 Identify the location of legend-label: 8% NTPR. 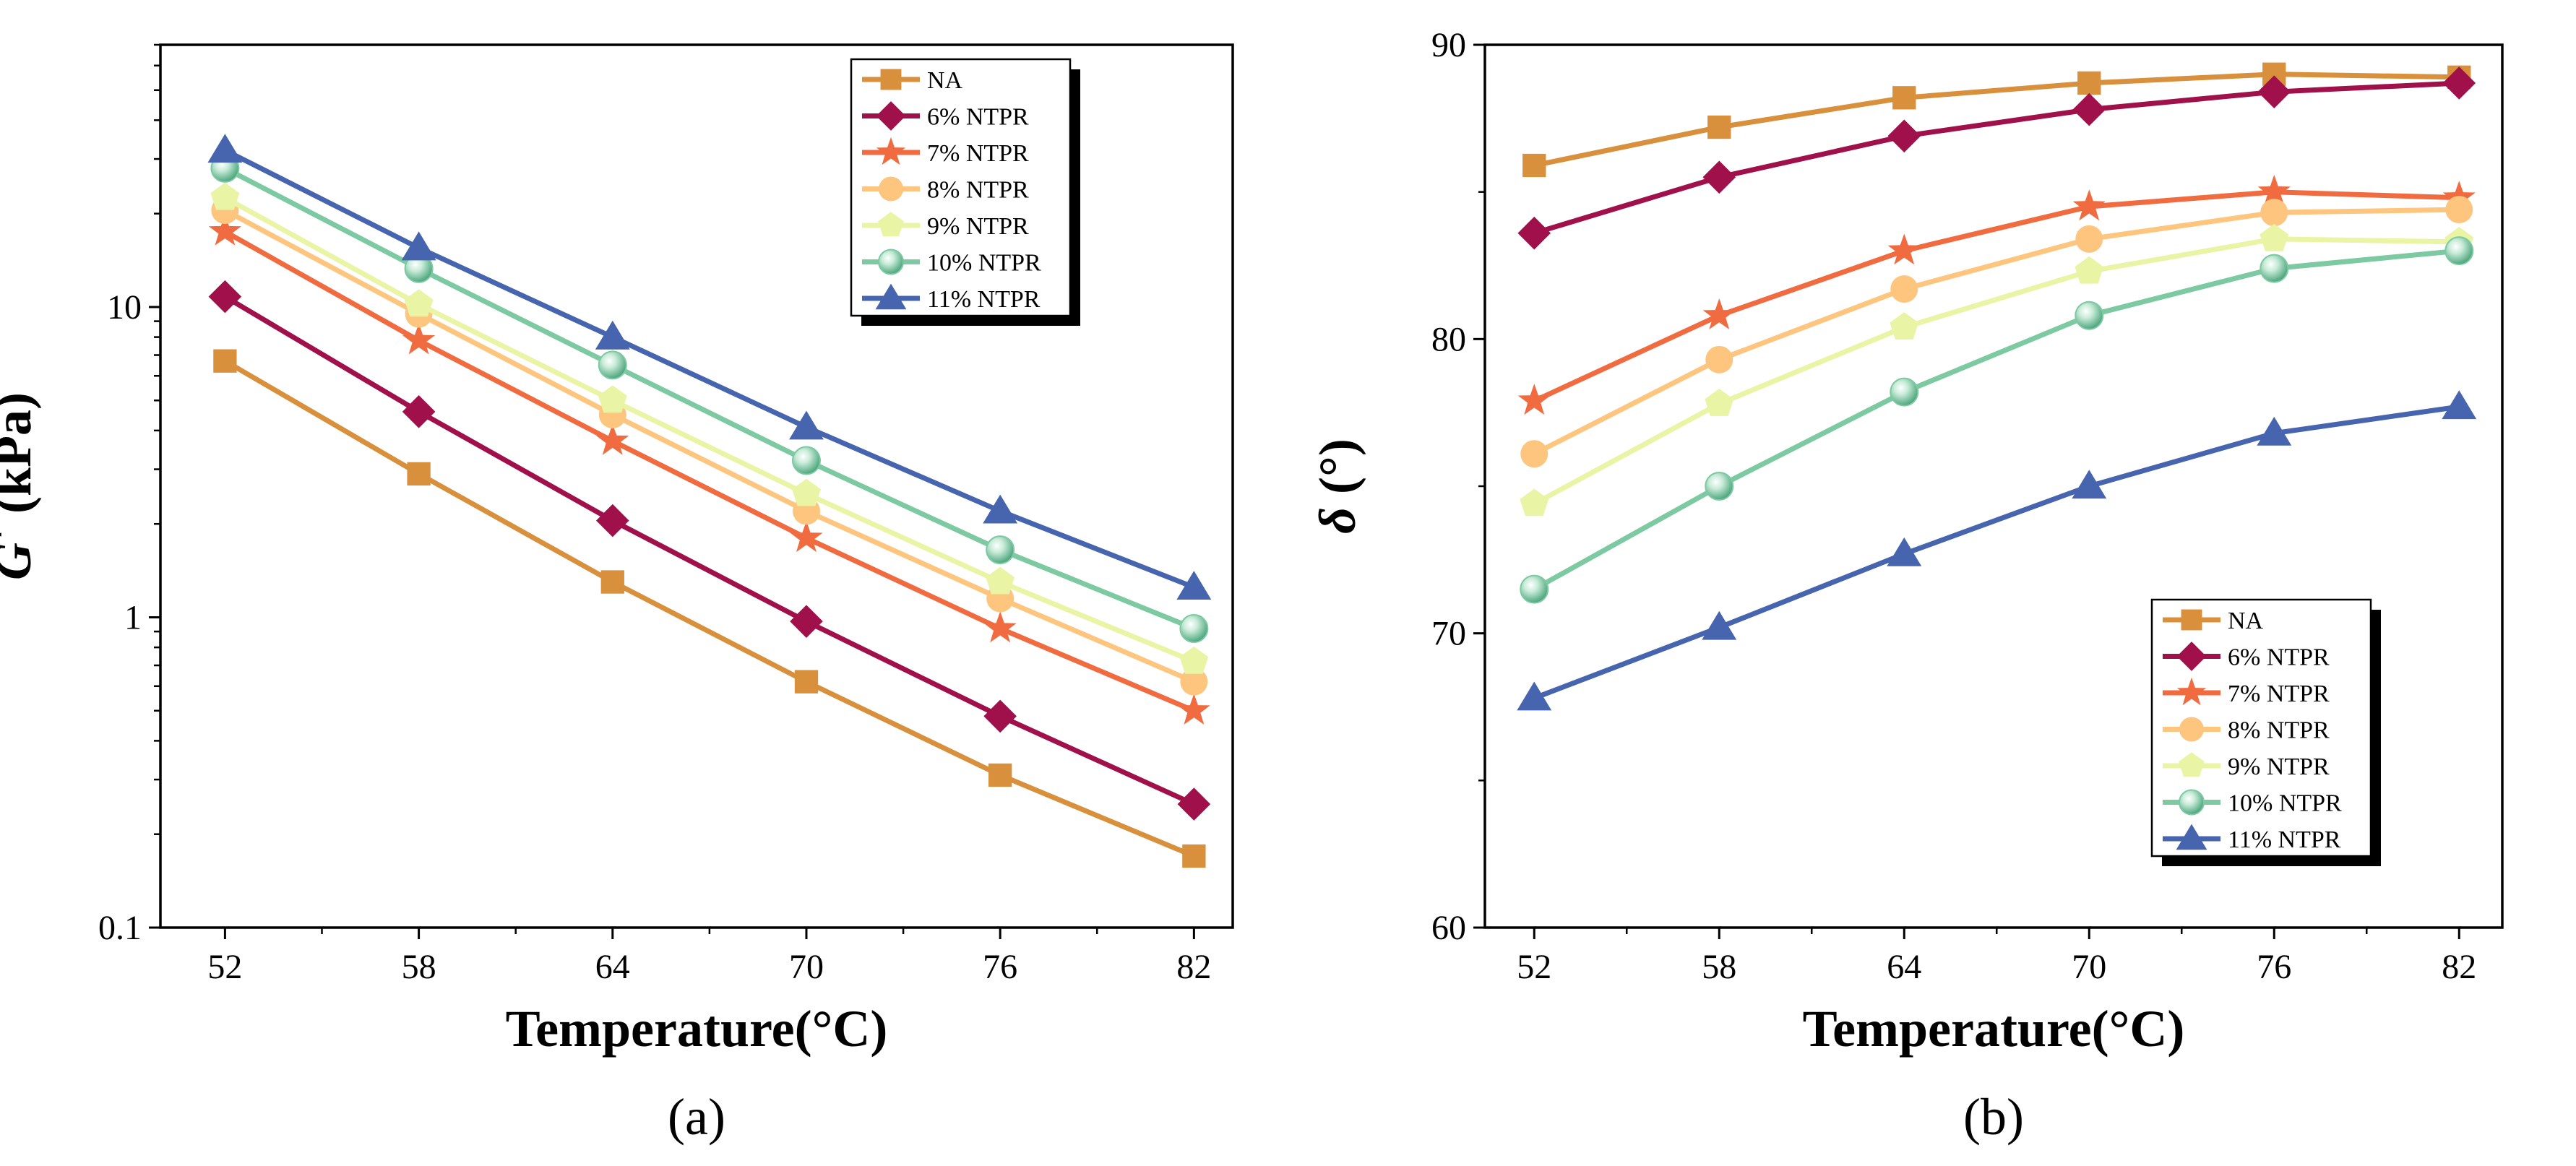
(978, 191).